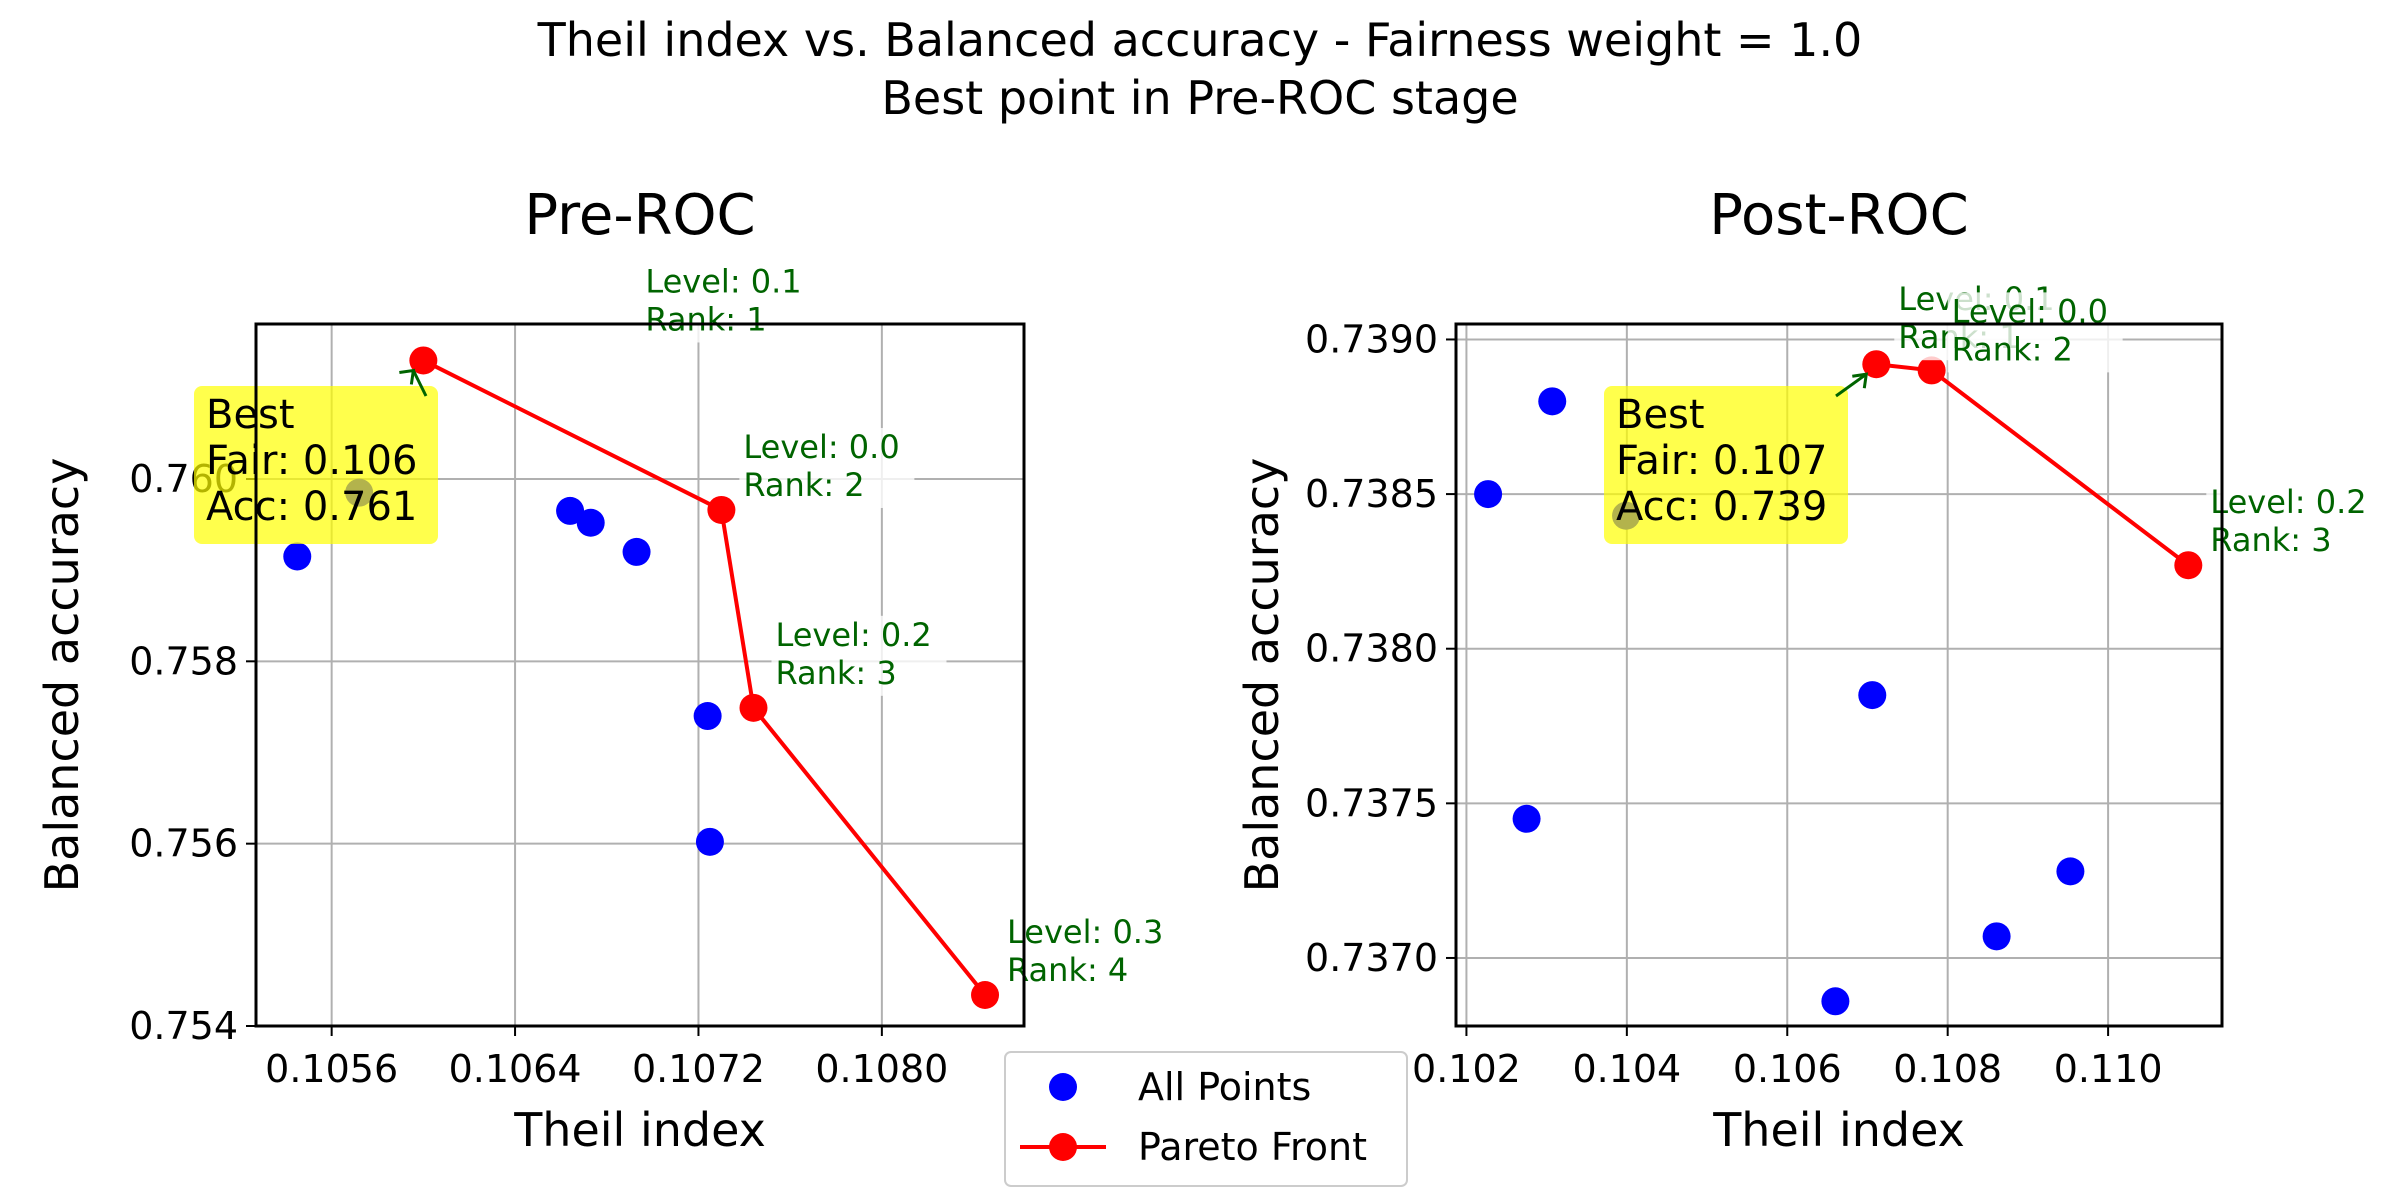  I want to click on x-tick-label: 0.104, so click(1626, 1069).